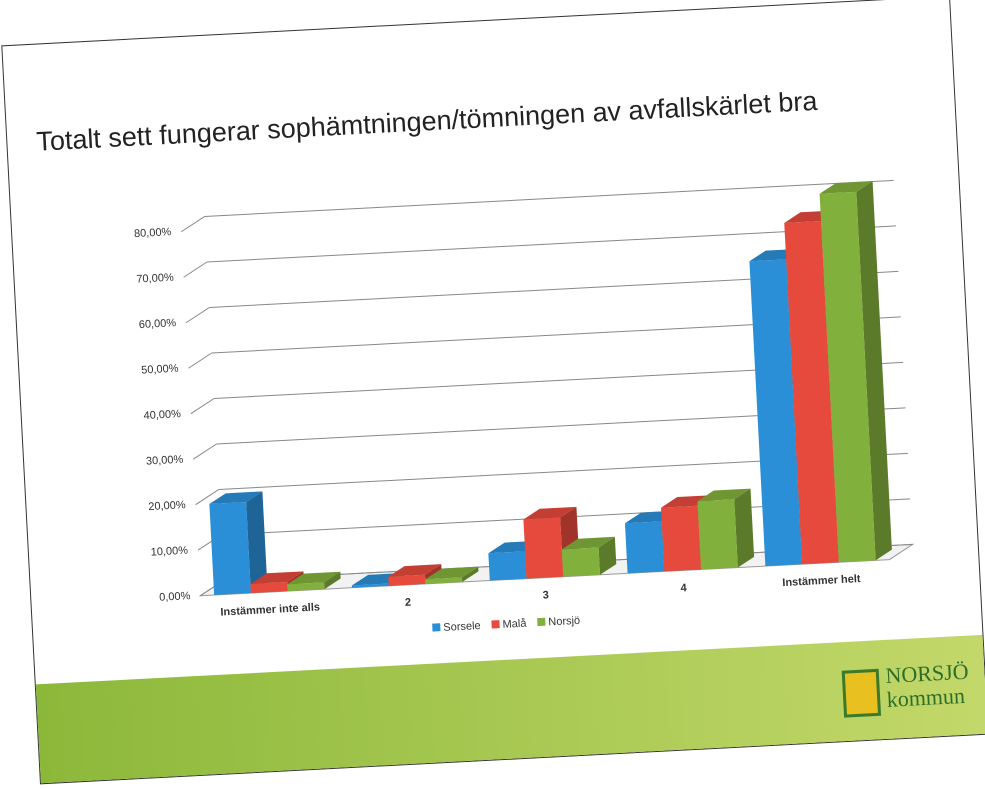  I want to click on legend-label: Norsjö, so click(564, 622).